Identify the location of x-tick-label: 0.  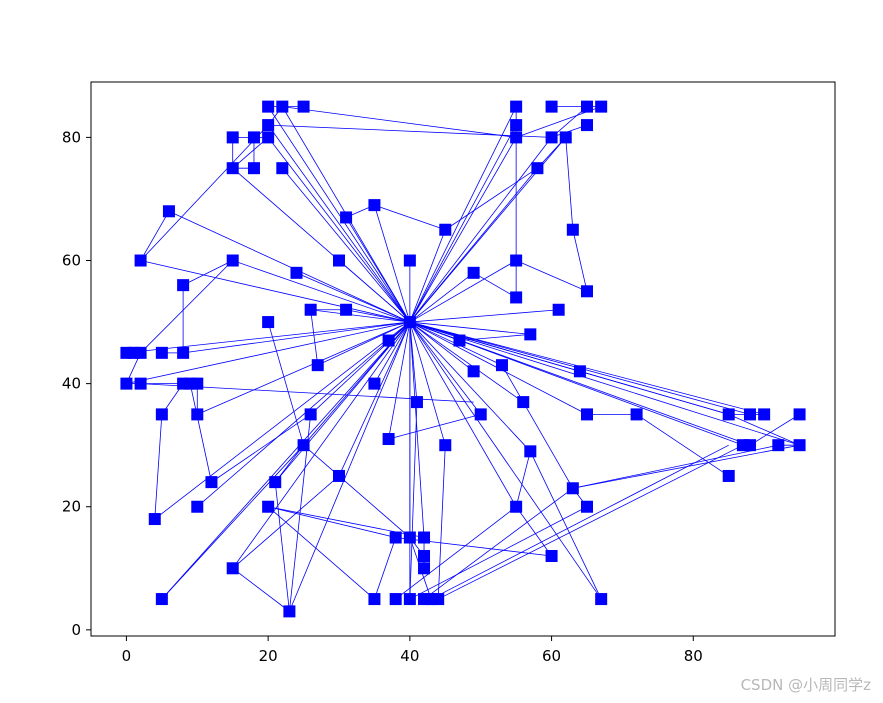
(127, 656).